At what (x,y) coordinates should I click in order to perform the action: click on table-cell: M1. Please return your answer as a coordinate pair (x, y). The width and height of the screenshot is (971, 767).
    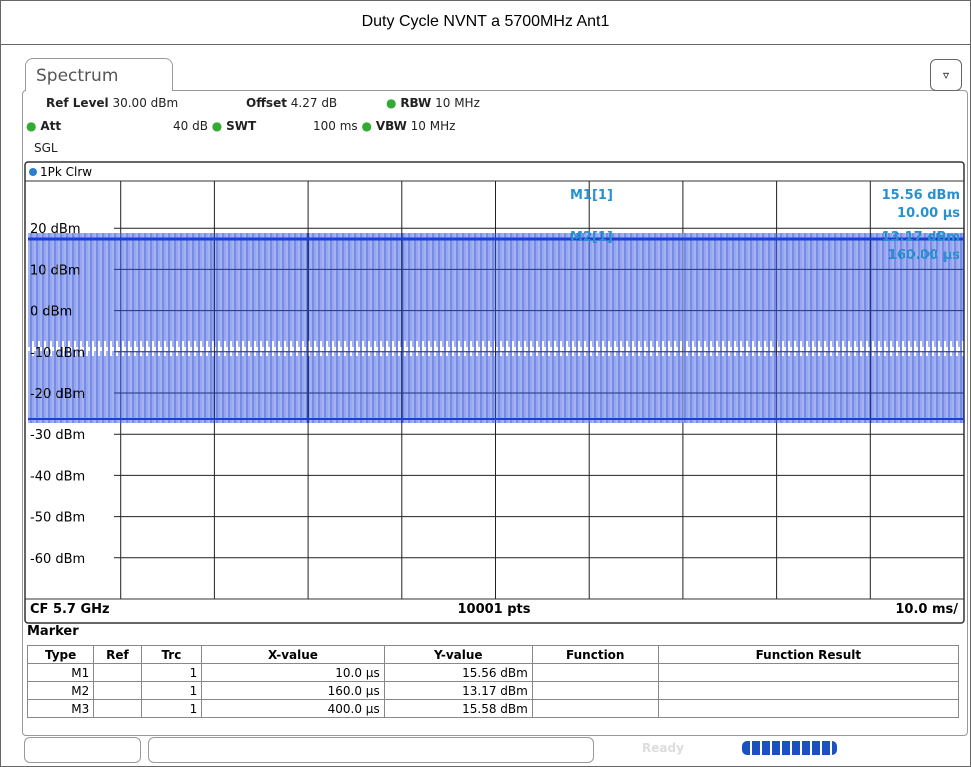
    Looking at the image, I should click on (60, 672).